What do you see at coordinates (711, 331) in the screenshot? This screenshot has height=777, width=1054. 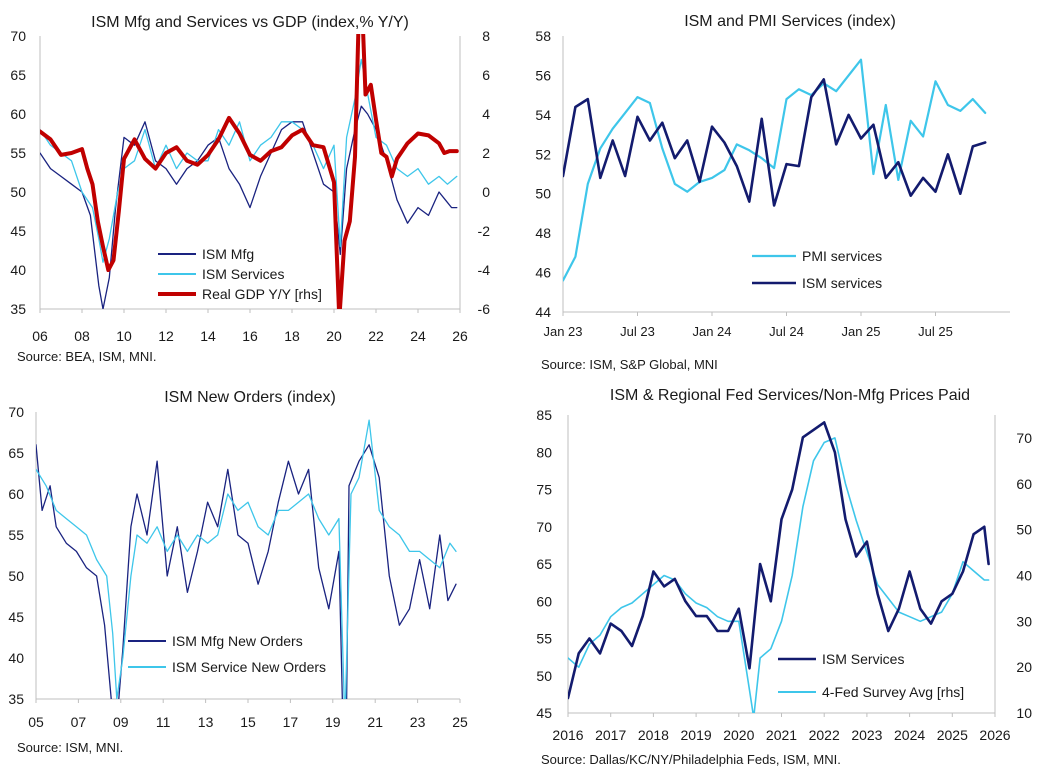 I see `p2-x-tick-label: Jan 24` at bounding box center [711, 331].